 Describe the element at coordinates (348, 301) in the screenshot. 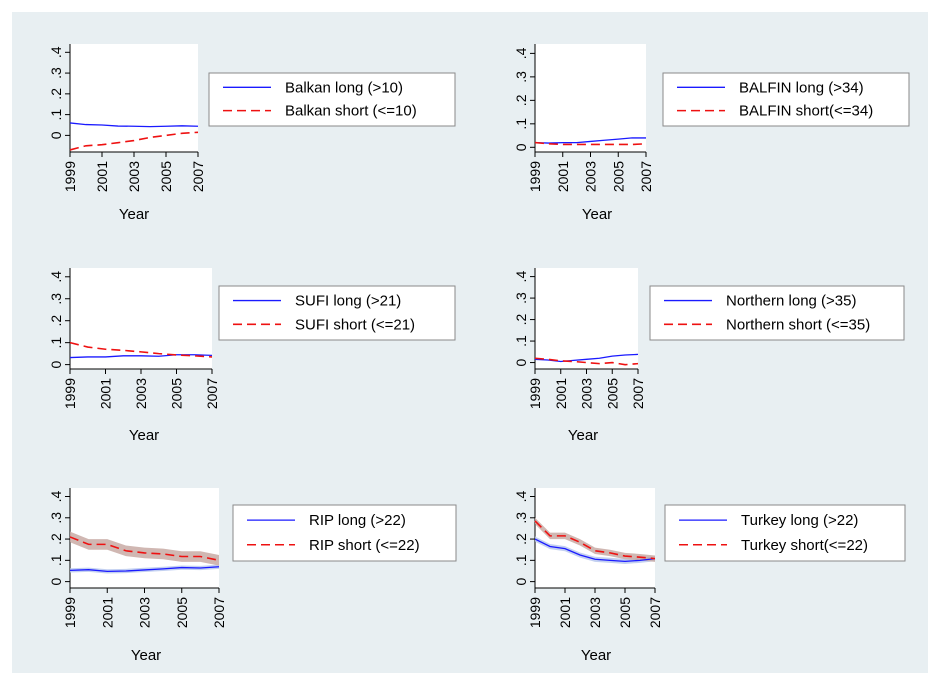

I see `legend-label: SUFI long (>21)` at that location.